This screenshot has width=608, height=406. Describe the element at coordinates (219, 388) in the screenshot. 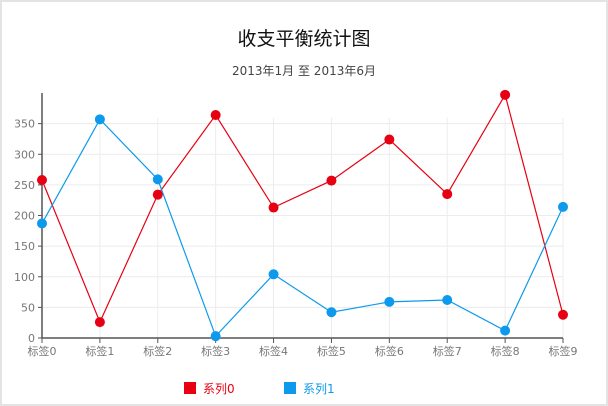

I see `legend-label-series-0: 系列0` at that location.